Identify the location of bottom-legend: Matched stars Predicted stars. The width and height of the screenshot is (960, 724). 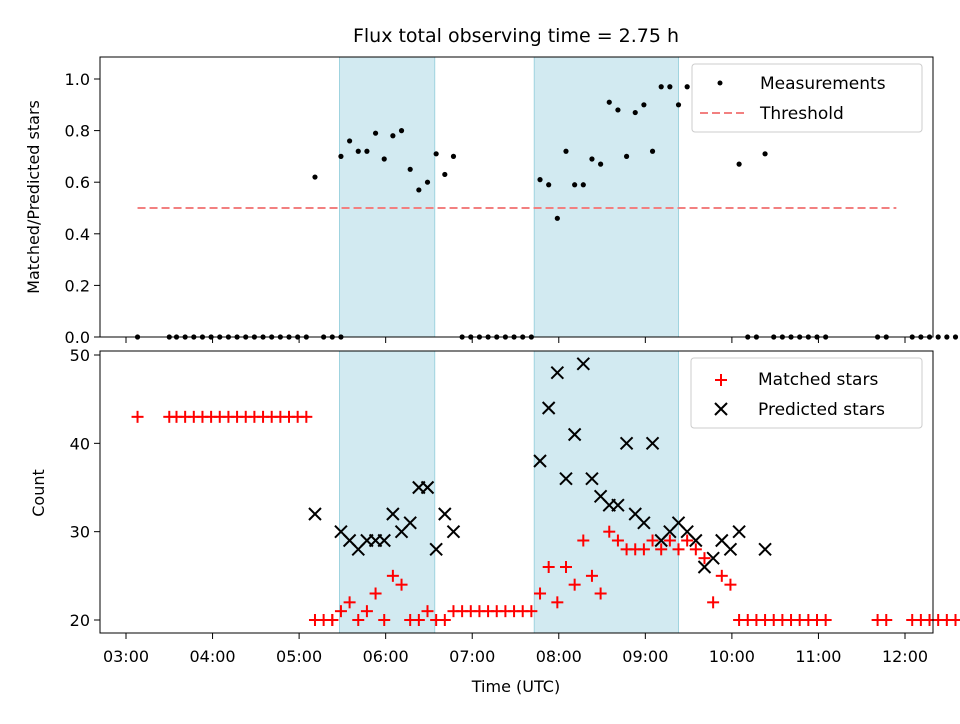
(806, 393).